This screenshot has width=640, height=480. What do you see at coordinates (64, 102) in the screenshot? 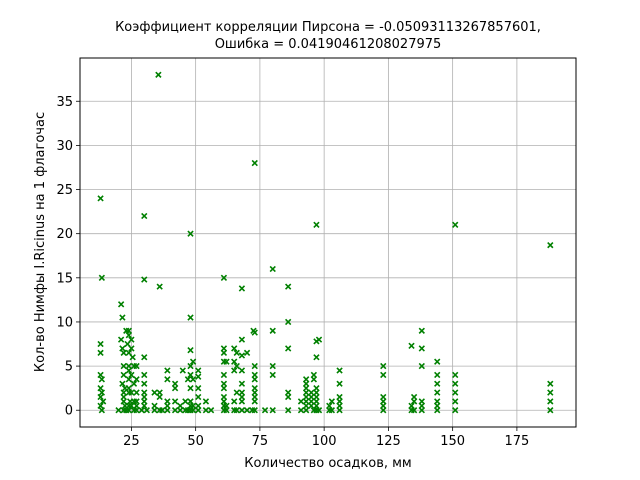
I see `y-tick-label: 35` at bounding box center [64, 102].